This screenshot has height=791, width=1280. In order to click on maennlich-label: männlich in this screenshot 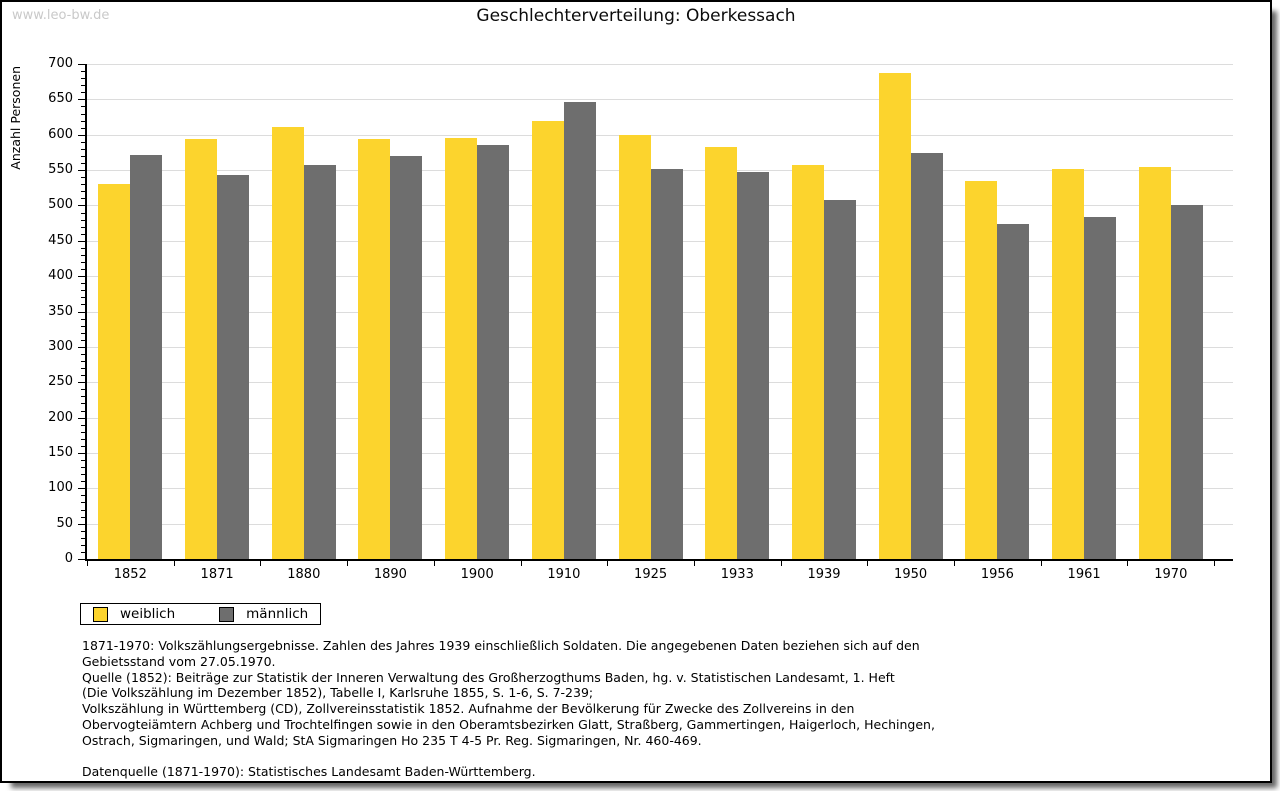, I will do `click(277, 614)`.